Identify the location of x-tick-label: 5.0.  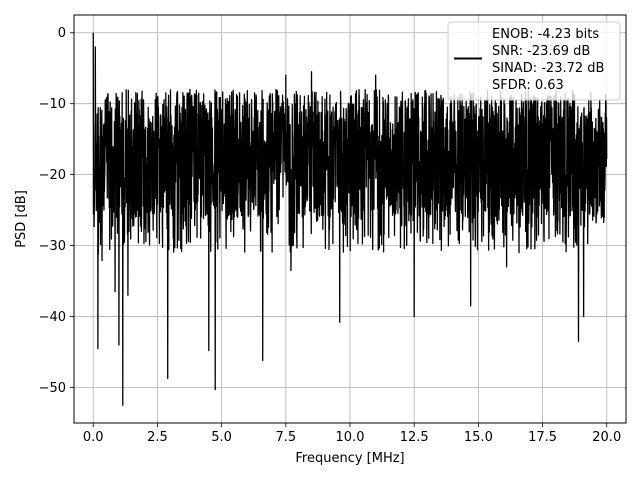
(221, 437).